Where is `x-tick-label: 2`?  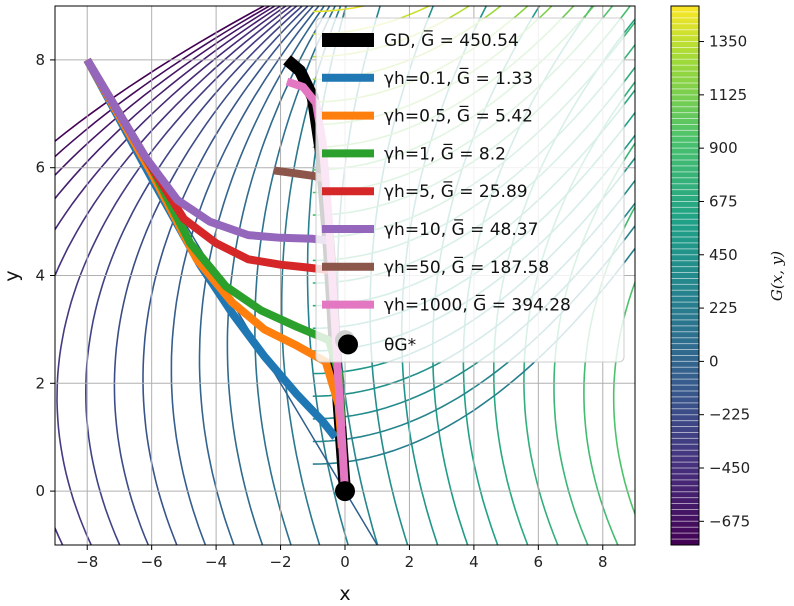 x-tick-label: 2 is located at coordinates (410, 562).